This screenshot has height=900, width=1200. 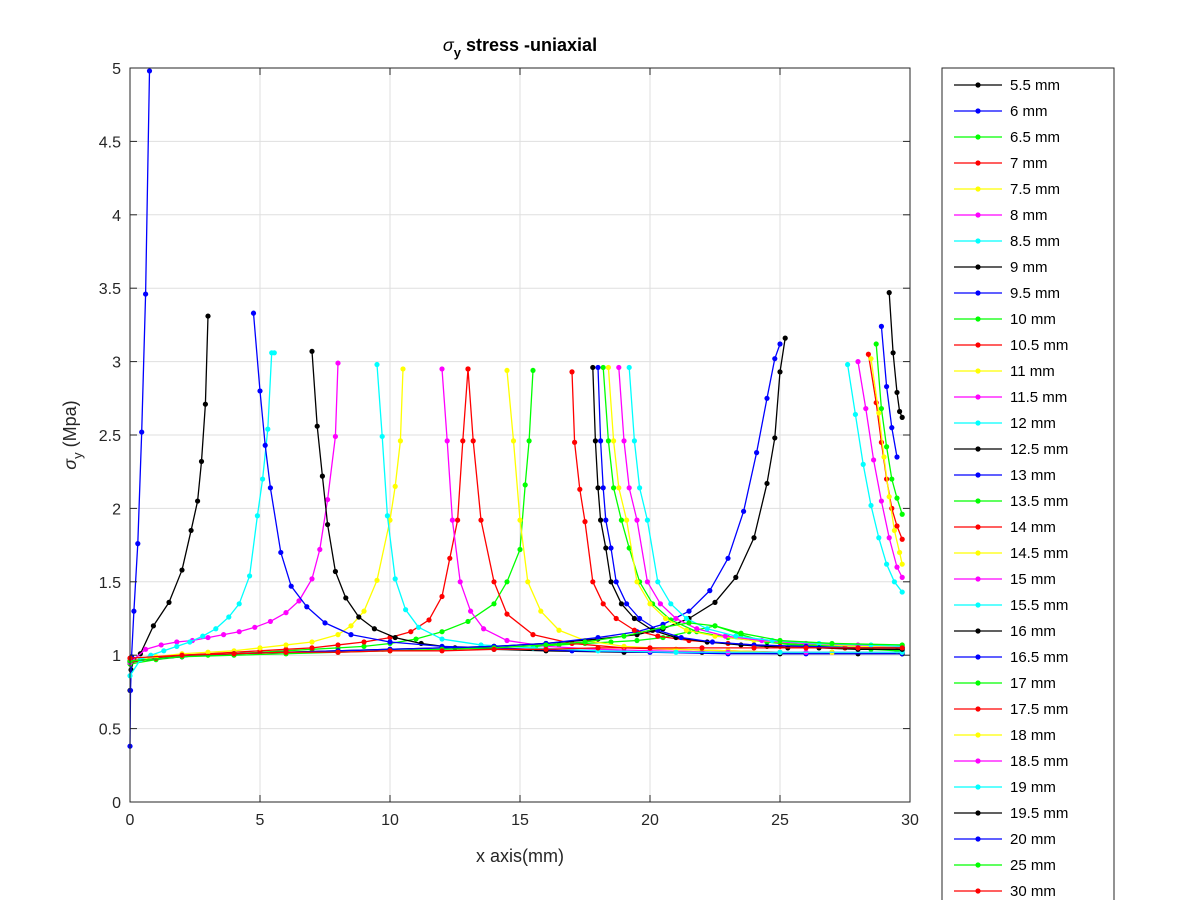 I want to click on y-tick-label: 0.5, so click(x=110, y=730).